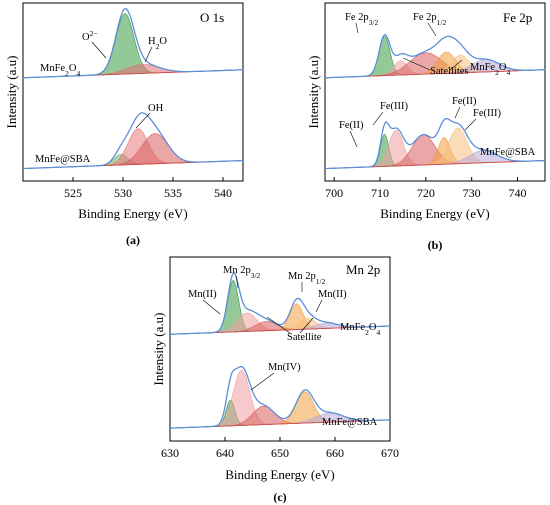 This screenshot has width=550, height=505. What do you see at coordinates (284, 367) in the screenshot?
I see `annotation-mn4: Mn(IV)` at bounding box center [284, 367].